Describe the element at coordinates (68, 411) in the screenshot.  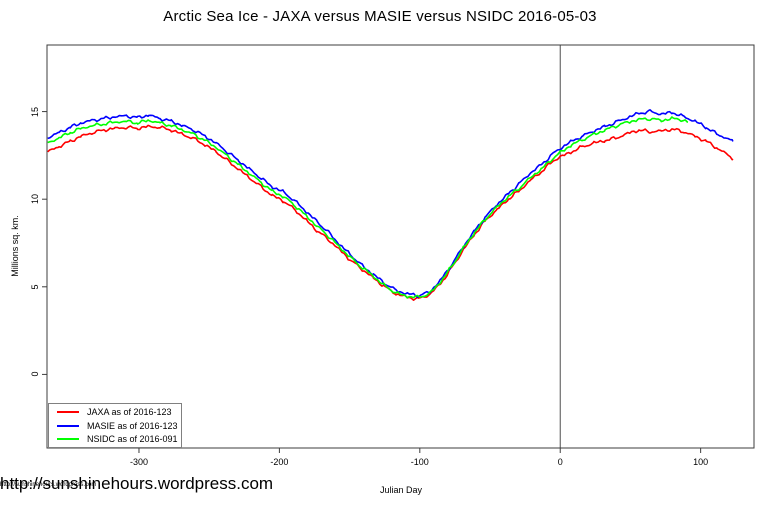
I see `legend-swatch-jaxa` at that location.